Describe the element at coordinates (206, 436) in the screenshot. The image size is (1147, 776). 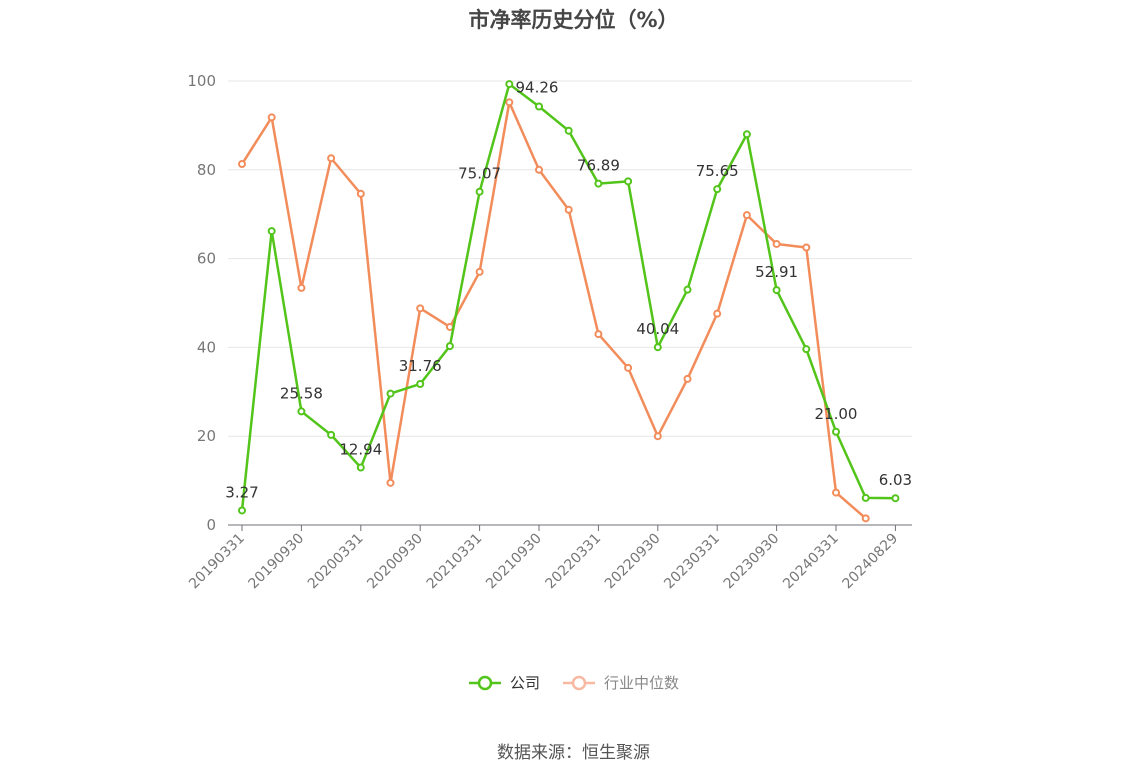
I see `y-tick-label: 20` at that location.